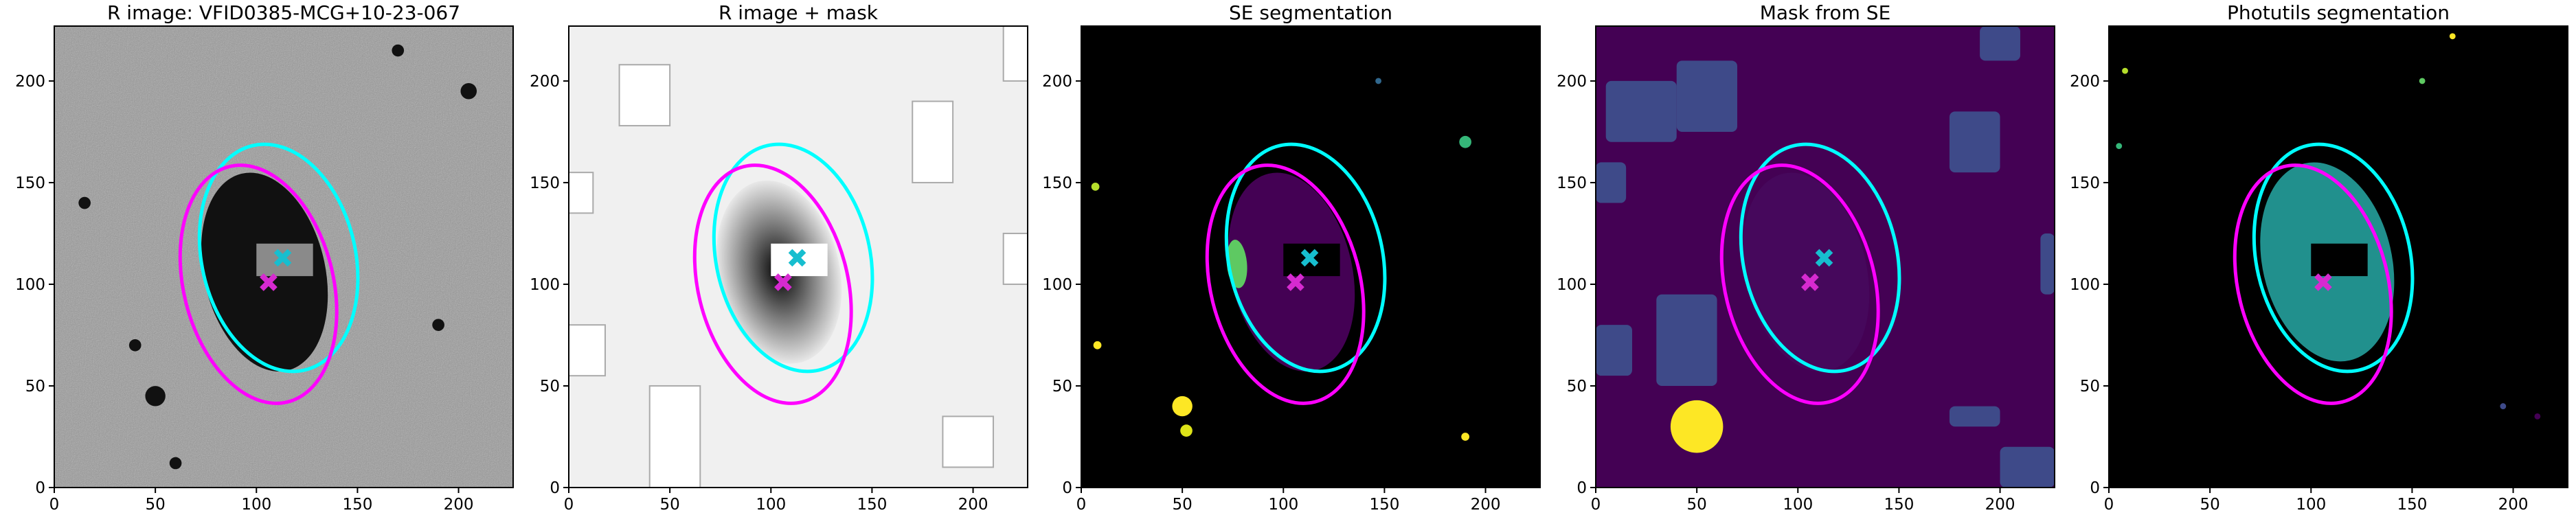 The height and width of the screenshot is (515, 2576). I want to click on panel-title: SE segmentation, so click(1310, 12).